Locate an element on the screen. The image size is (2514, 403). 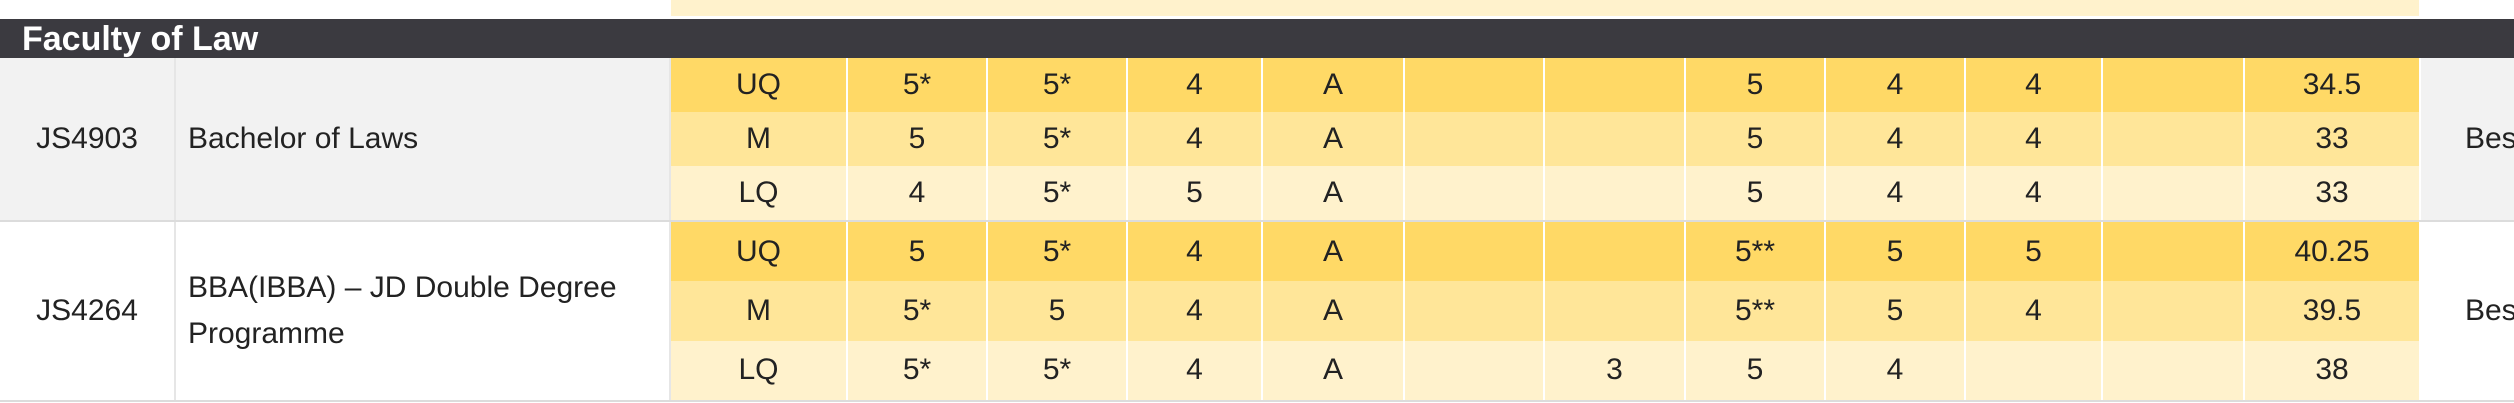
score-cell: 39.5 is located at coordinates (2333, 311).